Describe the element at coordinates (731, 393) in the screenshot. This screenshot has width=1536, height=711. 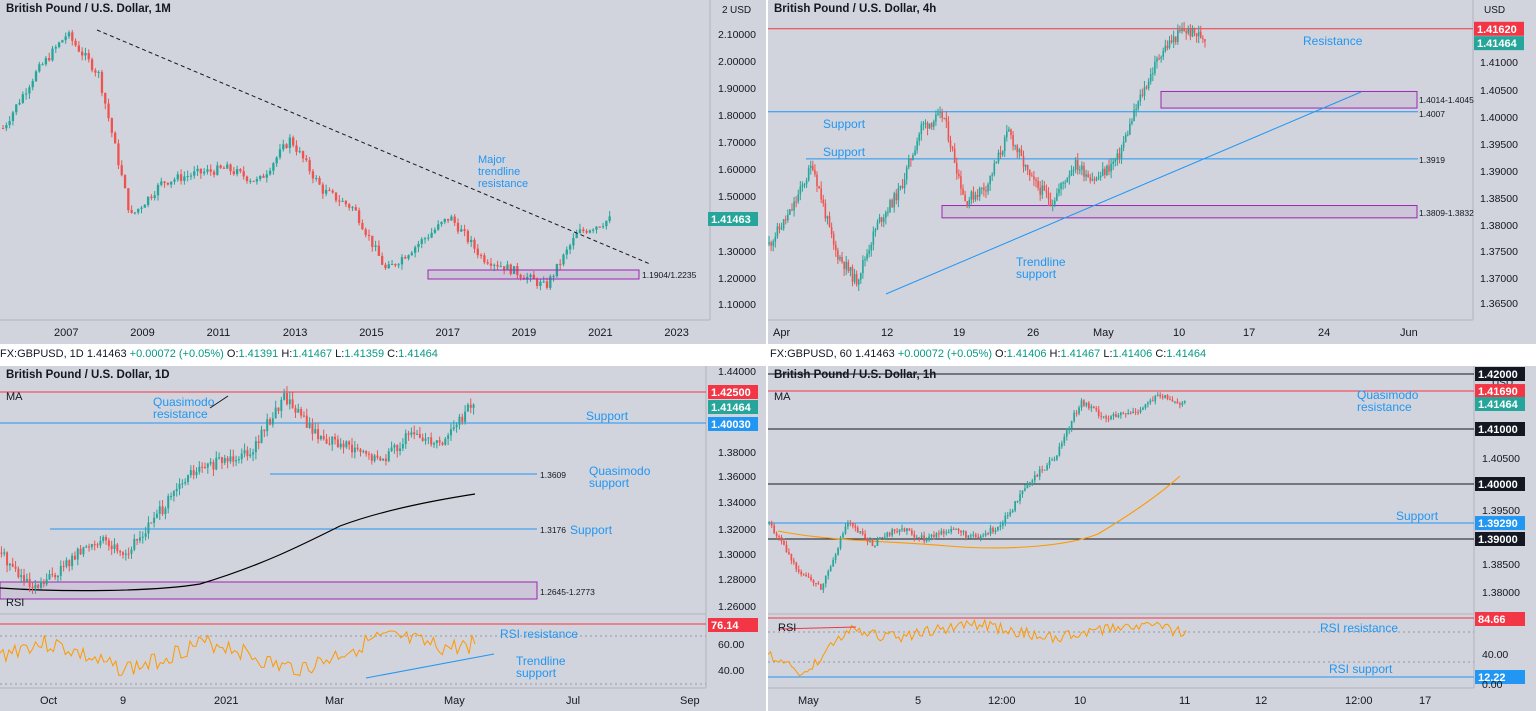
I see `resistance-badge: 1.42500` at that location.